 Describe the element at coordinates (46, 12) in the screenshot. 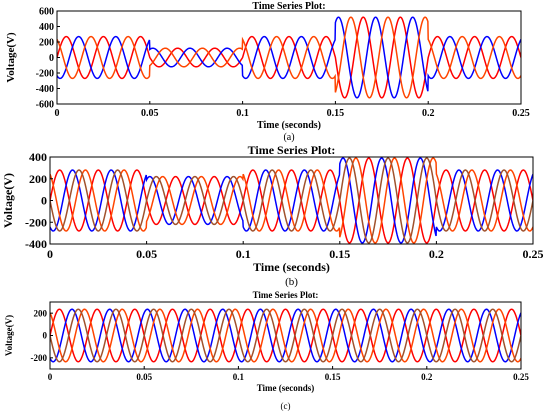

I see `y-tick-label: 600` at that location.